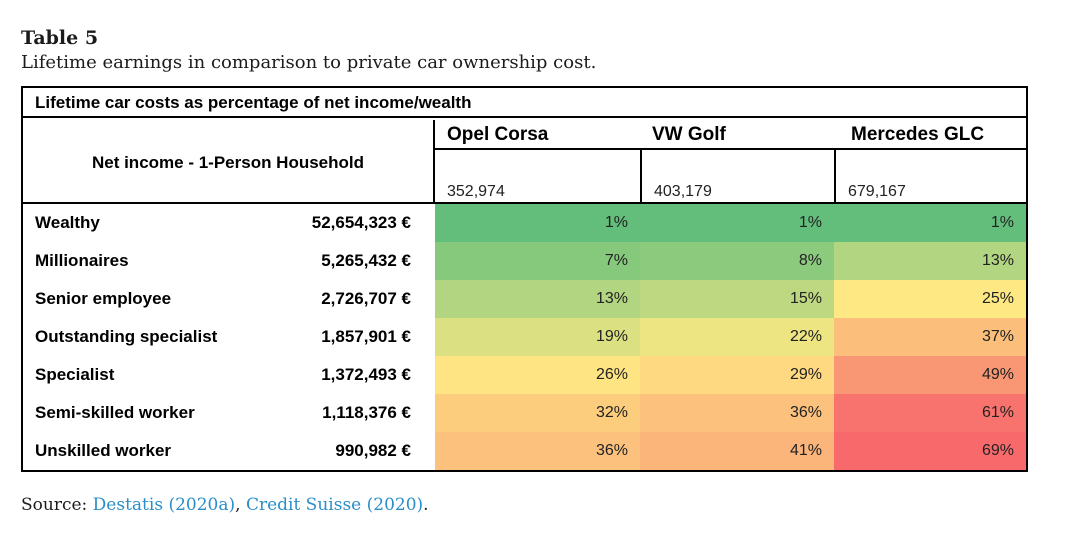 The width and height of the screenshot is (1079, 538). I want to click on row-label: Senior employee, so click(103, 298).